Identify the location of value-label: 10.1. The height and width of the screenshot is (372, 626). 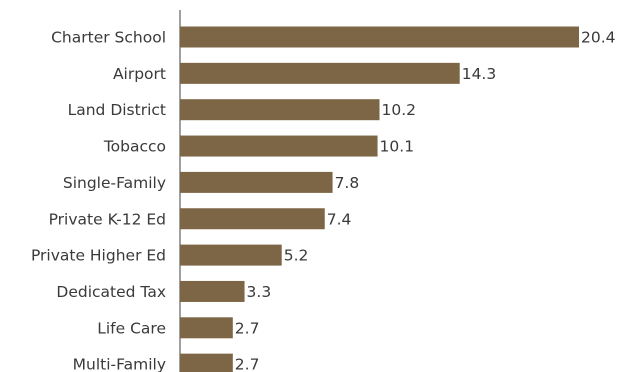
(397, 147).